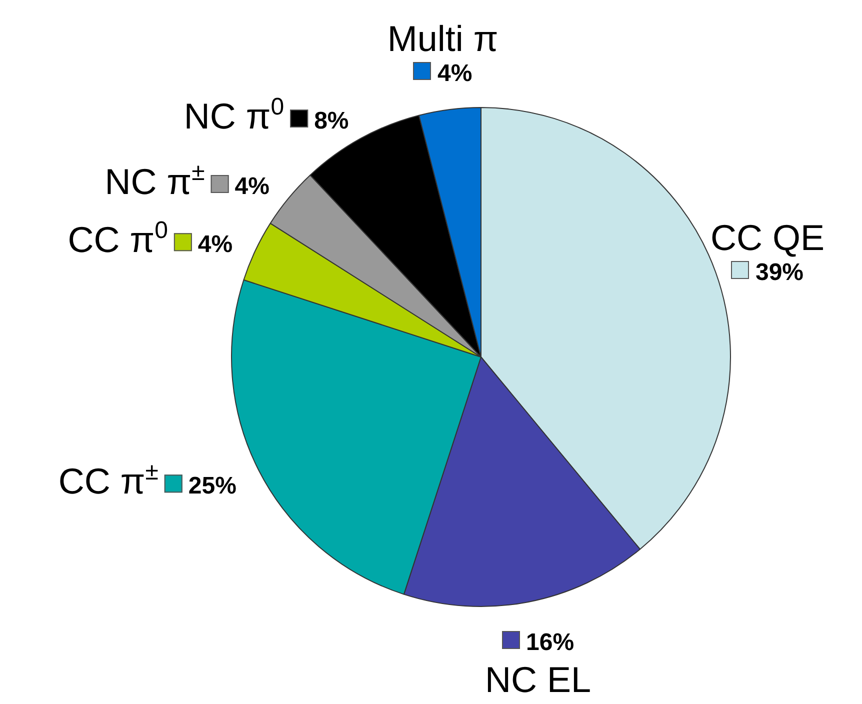 The width and height of the screenshot is (862, 704). What do you see at coordinates (108, 480) in the screenshot?
I see `legend-label: CC π±` at bounding box center [108, 480].